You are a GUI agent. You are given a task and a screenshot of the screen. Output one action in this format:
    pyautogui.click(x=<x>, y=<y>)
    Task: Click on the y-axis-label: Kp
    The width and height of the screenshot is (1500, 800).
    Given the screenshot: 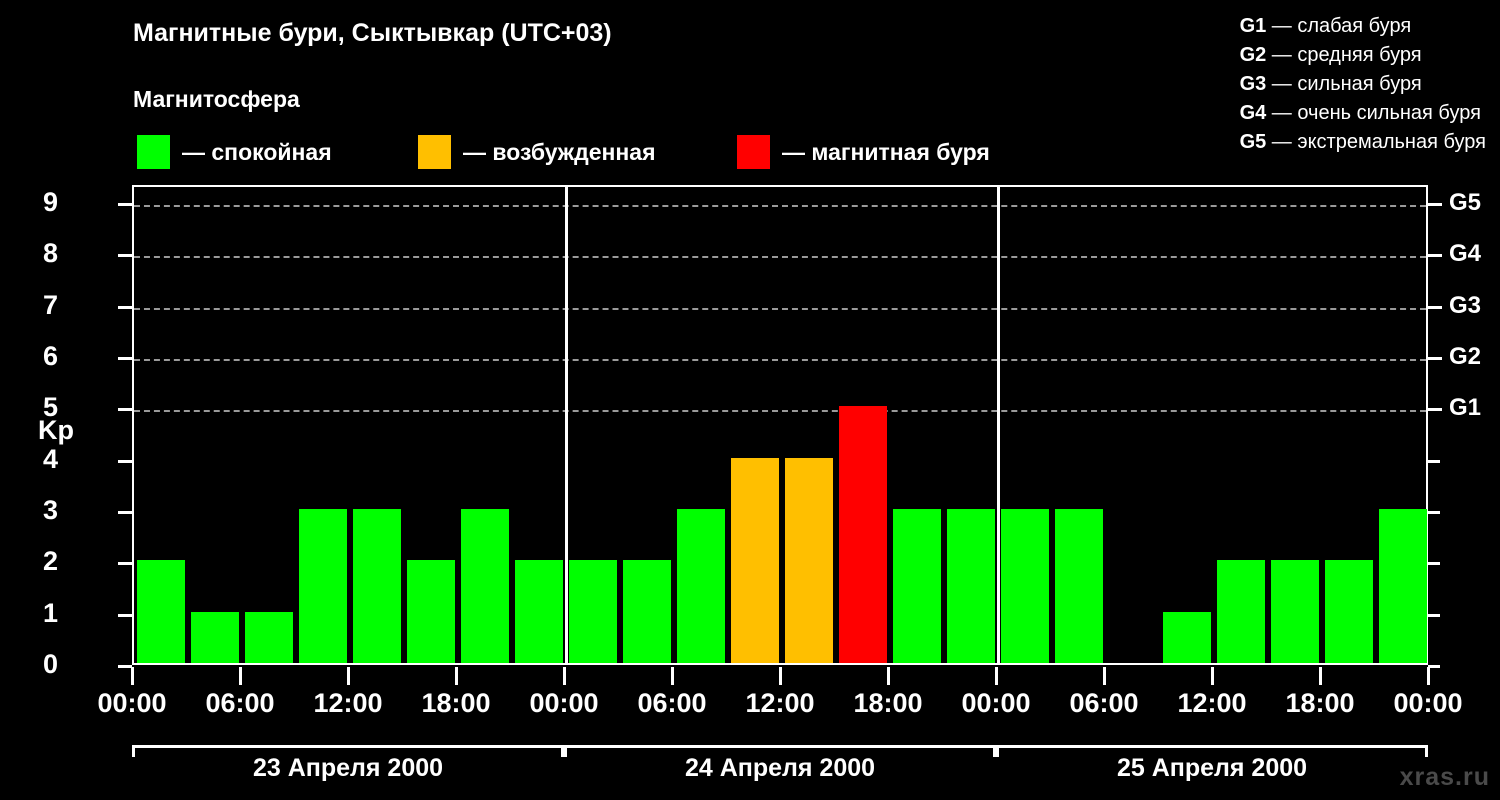 What is the action you would take?
    pyautogui.click(x=56, y=430)
    